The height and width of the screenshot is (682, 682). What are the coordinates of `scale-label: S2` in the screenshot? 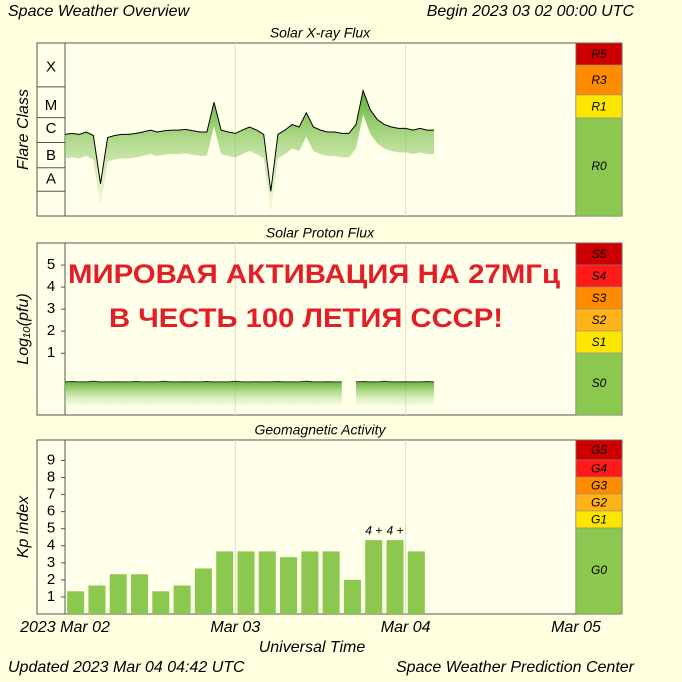 It's located at (599, 320).